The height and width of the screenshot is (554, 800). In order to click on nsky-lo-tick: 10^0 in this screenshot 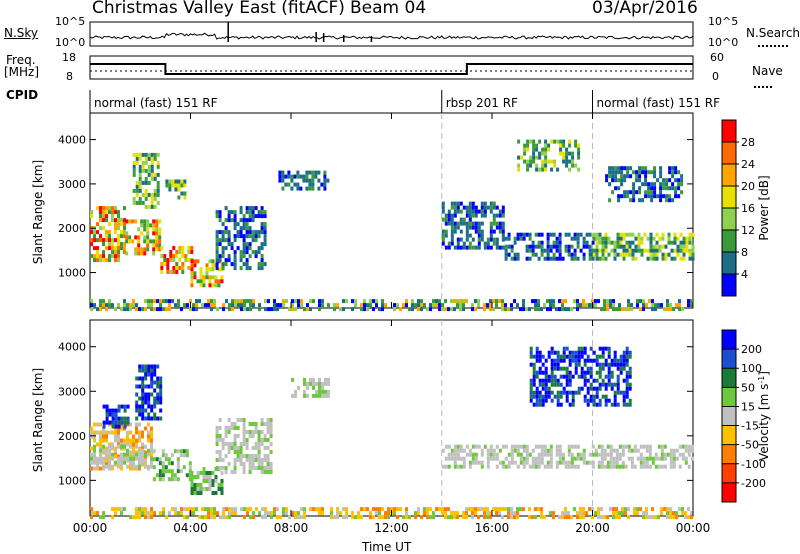, I will do `click(70, 42)`.